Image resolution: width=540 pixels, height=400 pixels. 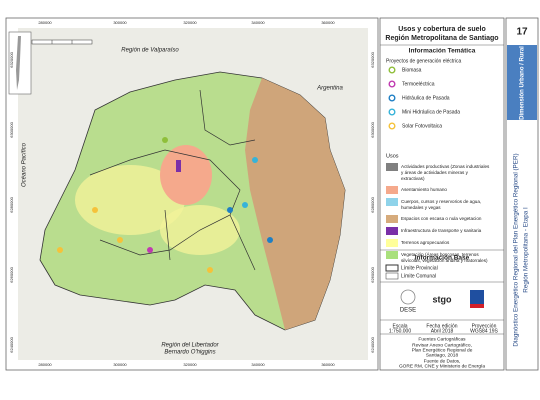 What do you see at coordinates (442, 345) in the screenshot?
I see `sources-line: Revisar Anexo Cartográfico,` at bounding box center [442, 345].